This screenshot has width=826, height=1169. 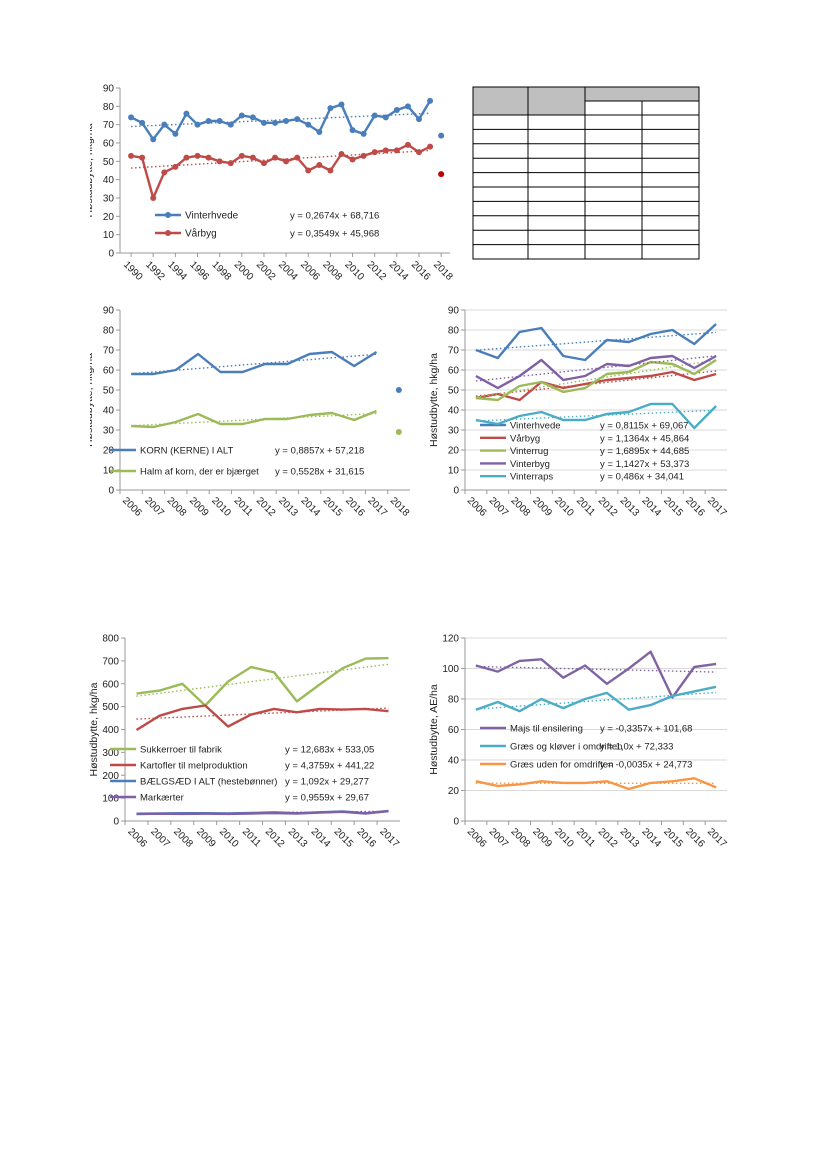 What do you see at coordinates (636, 747) in the screenshot?
I see `trend-equation: y = 1,0x + 72,333` at bounding box center [636, 747].